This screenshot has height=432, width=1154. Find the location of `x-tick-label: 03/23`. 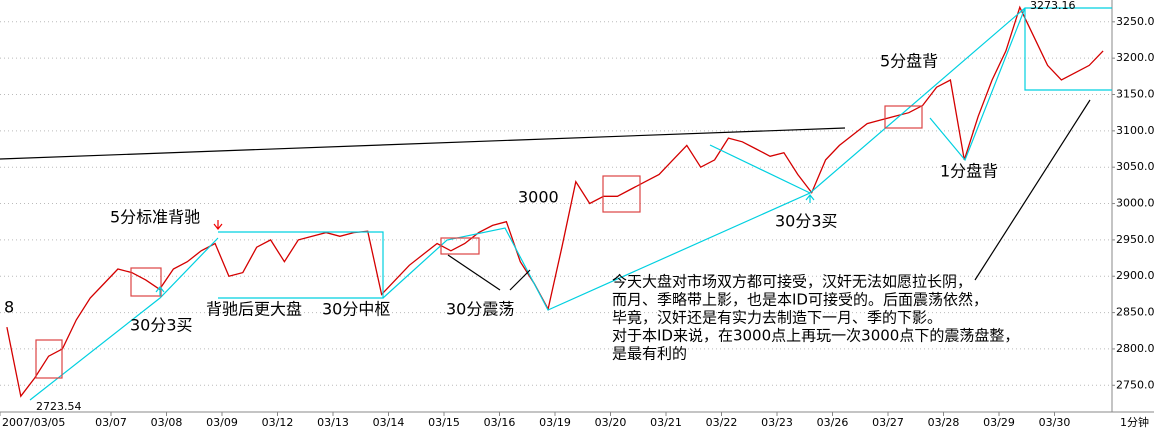

x-tick-label: 03/23 is located at coordinates (777, 422).